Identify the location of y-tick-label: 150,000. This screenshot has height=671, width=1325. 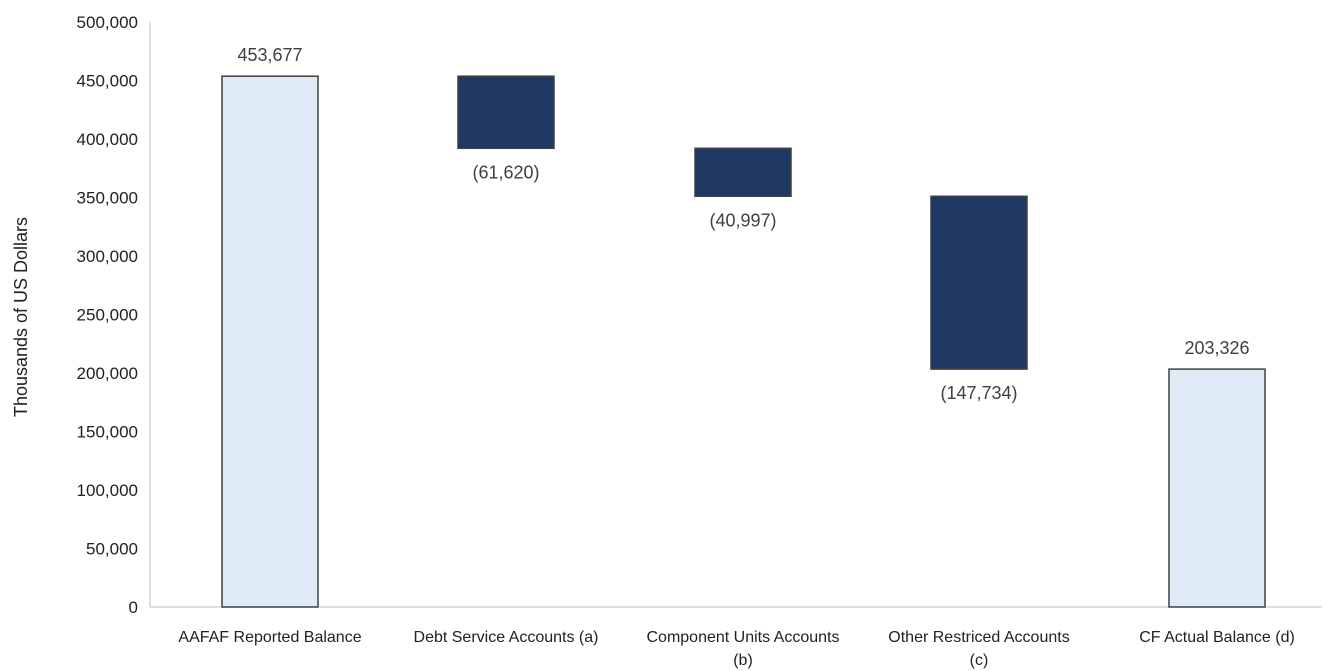
(107, 432).